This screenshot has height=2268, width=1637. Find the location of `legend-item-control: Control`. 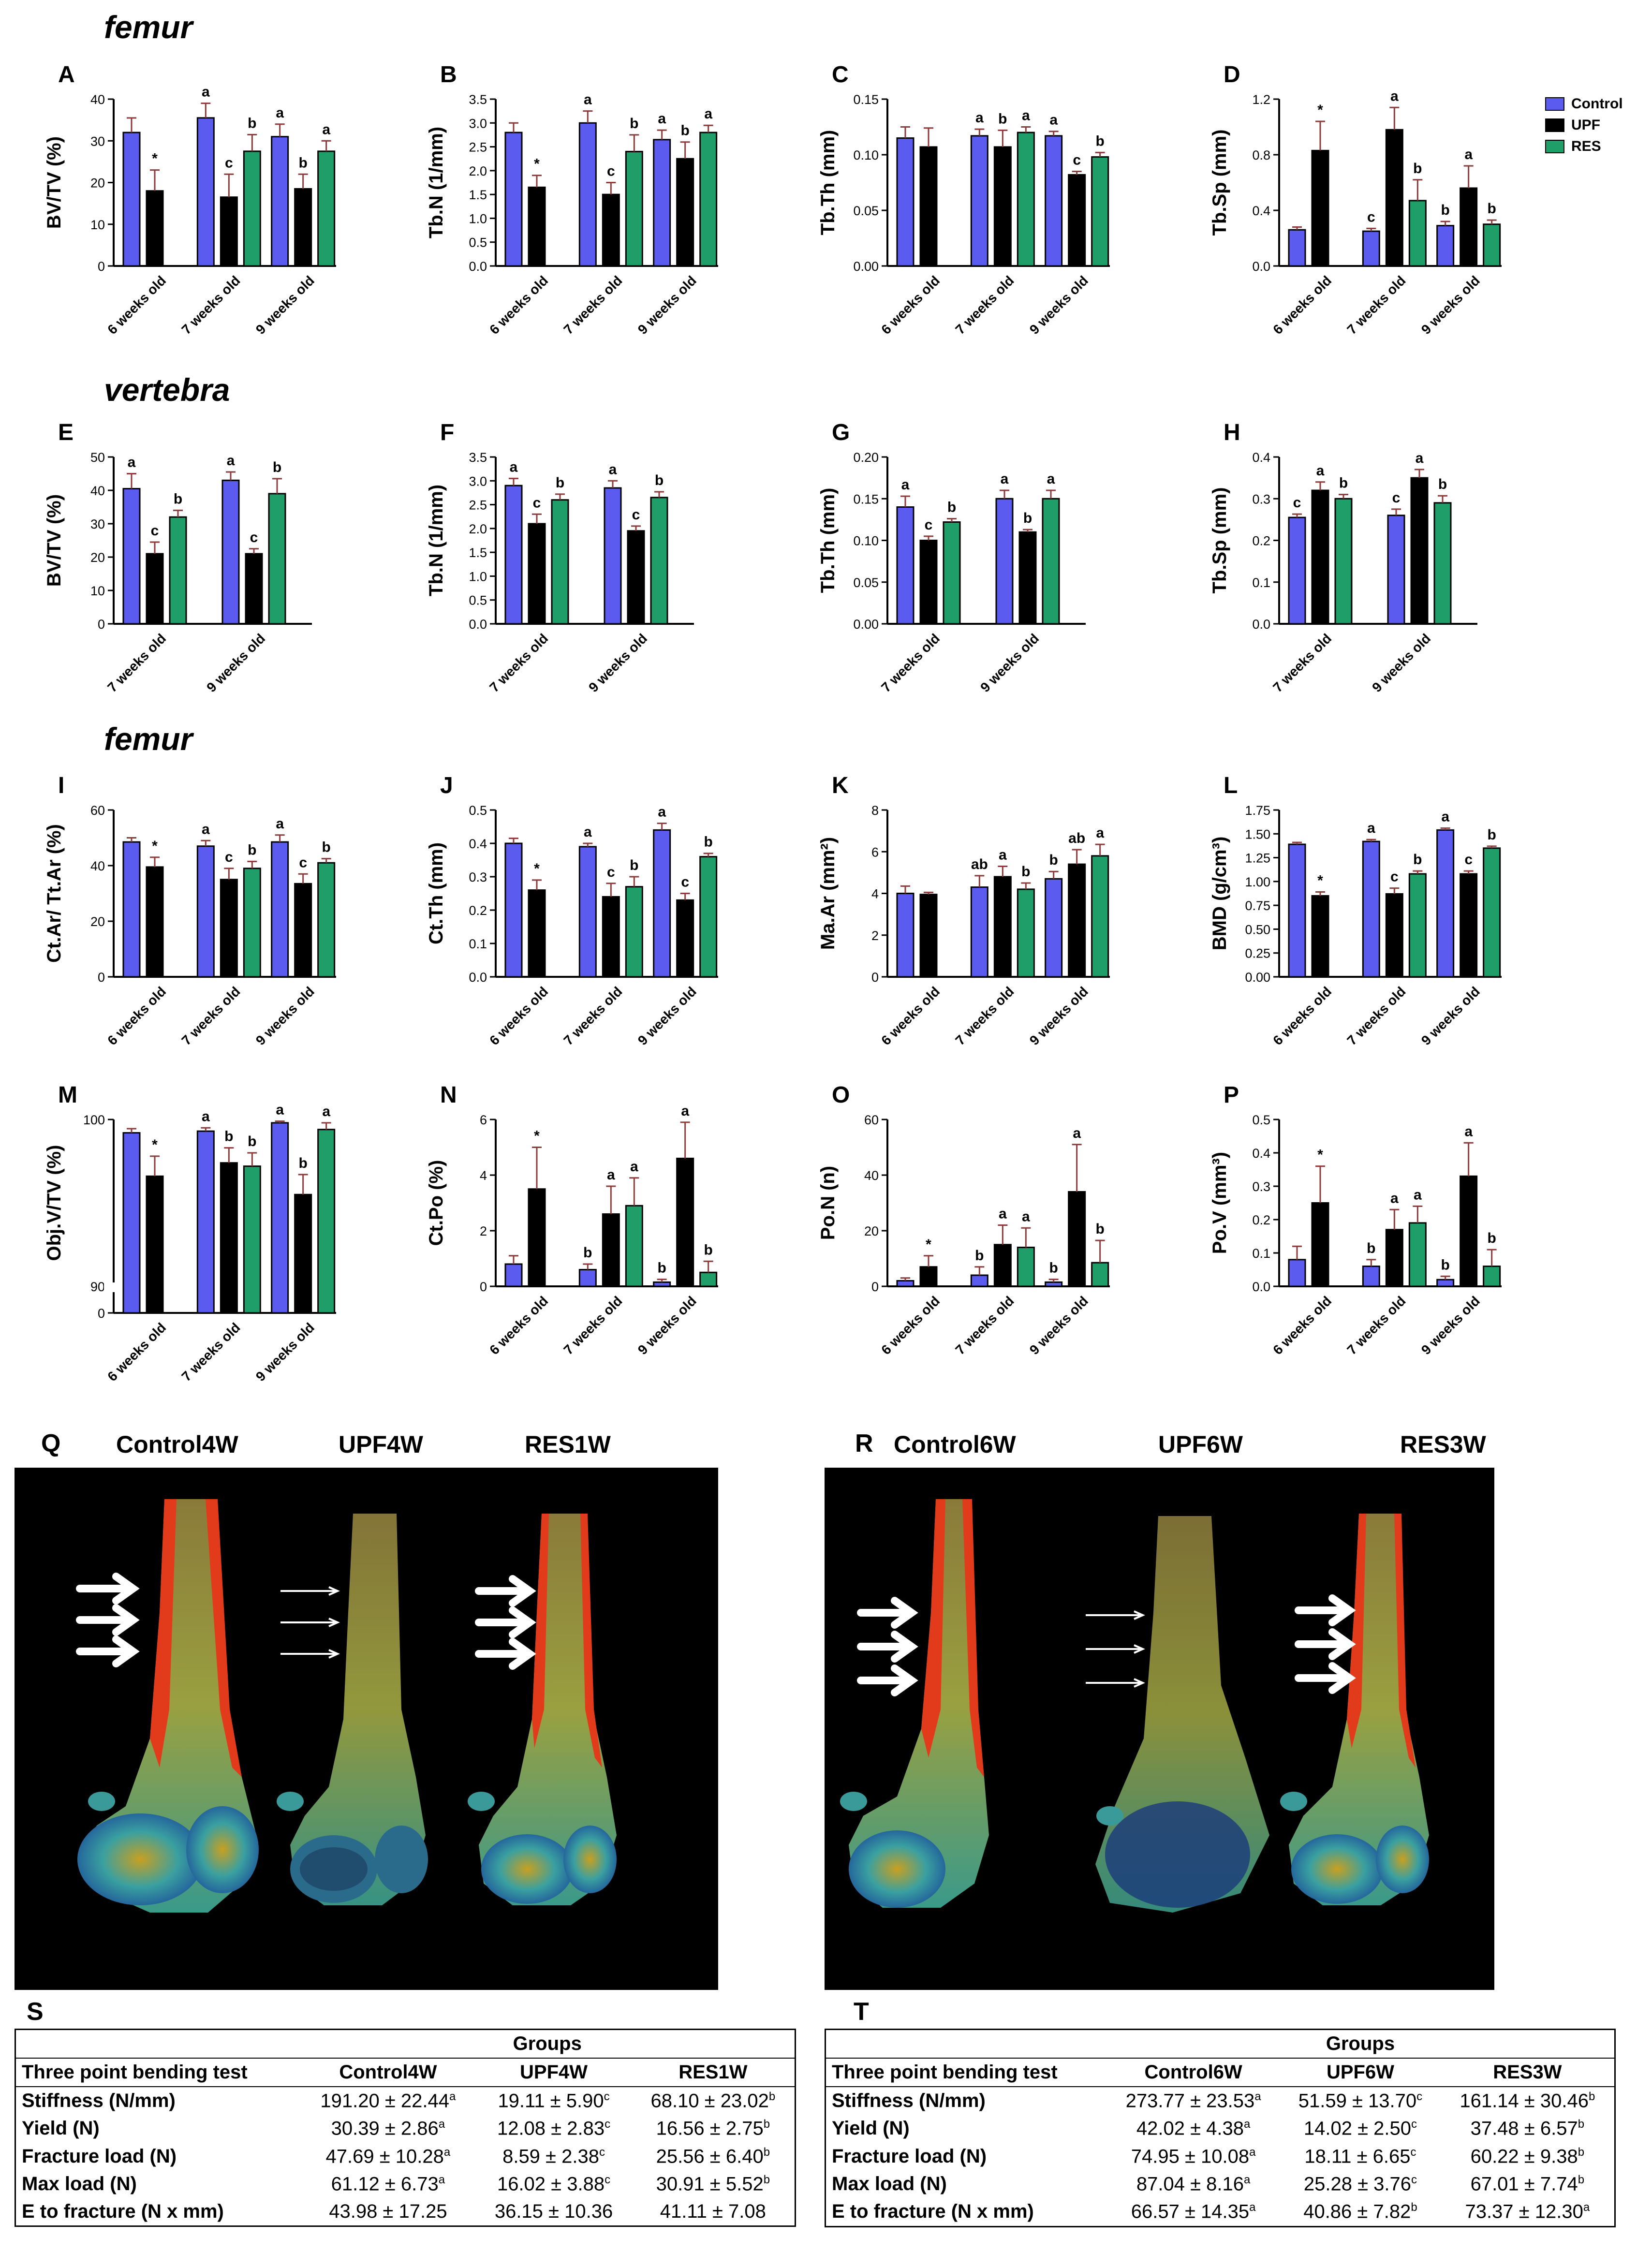

legend-item-control: Control is located at coordinates (1584, 104).